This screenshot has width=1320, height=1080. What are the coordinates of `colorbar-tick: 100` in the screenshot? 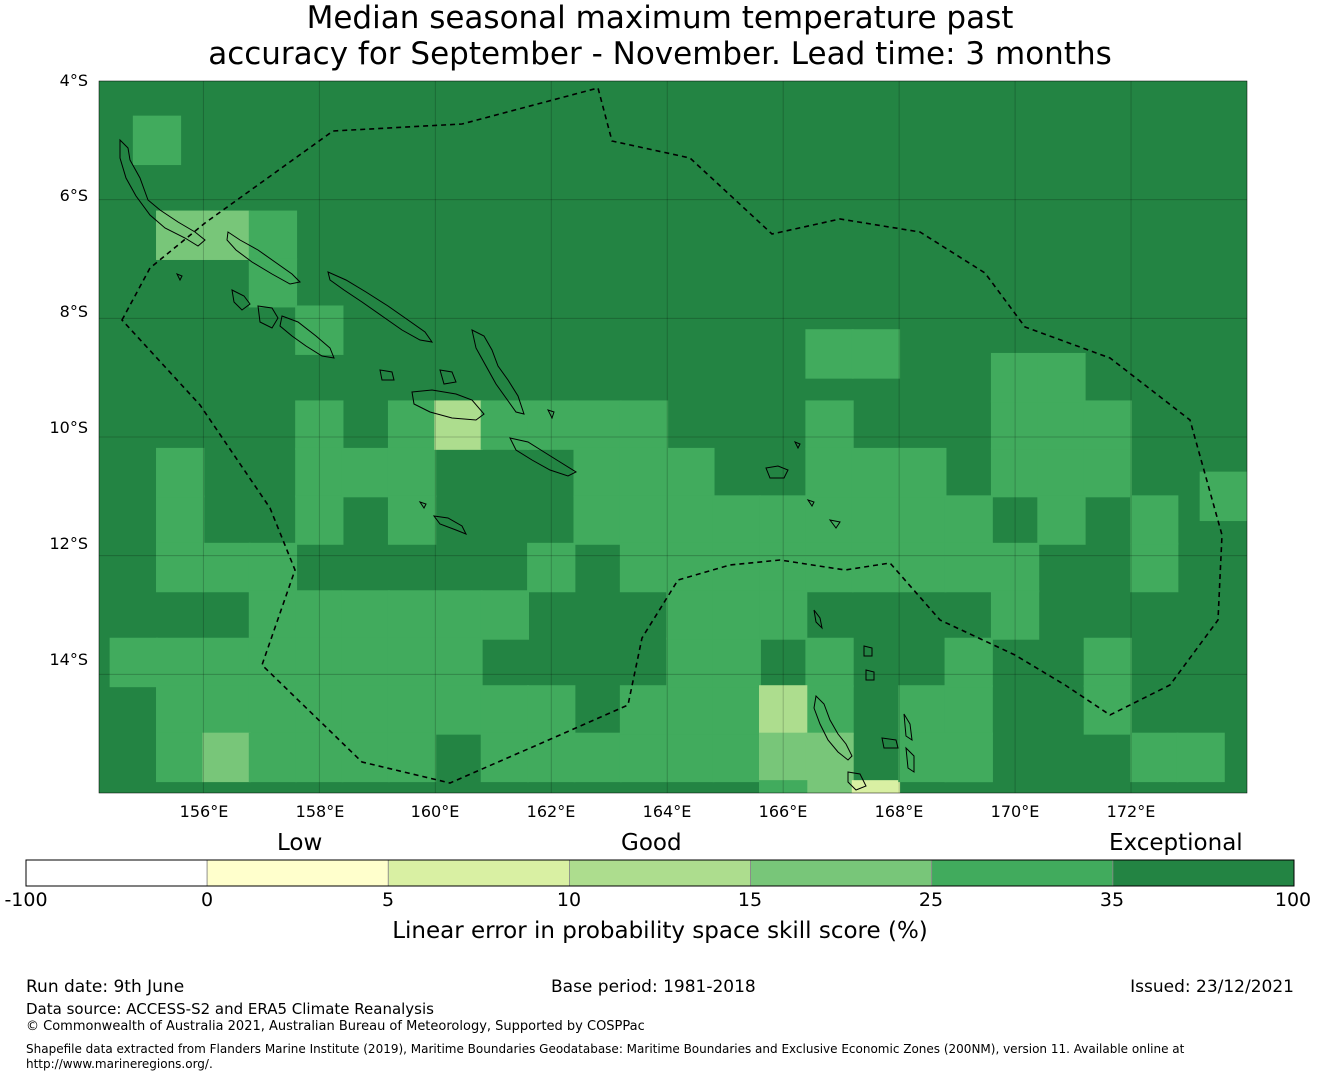 It's located at (1293, 900).